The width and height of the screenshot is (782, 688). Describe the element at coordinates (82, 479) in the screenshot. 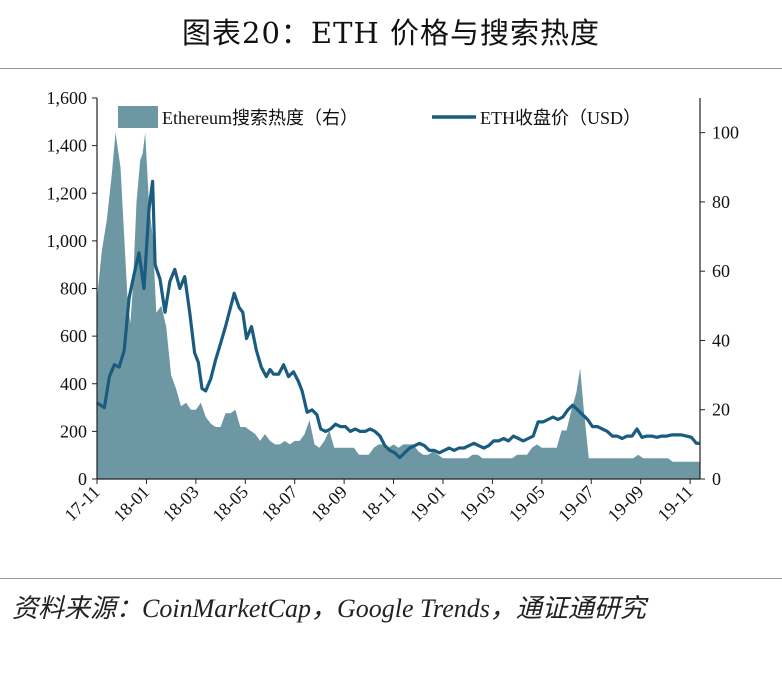

I see `left-axis-tick-label: 0` at that location.